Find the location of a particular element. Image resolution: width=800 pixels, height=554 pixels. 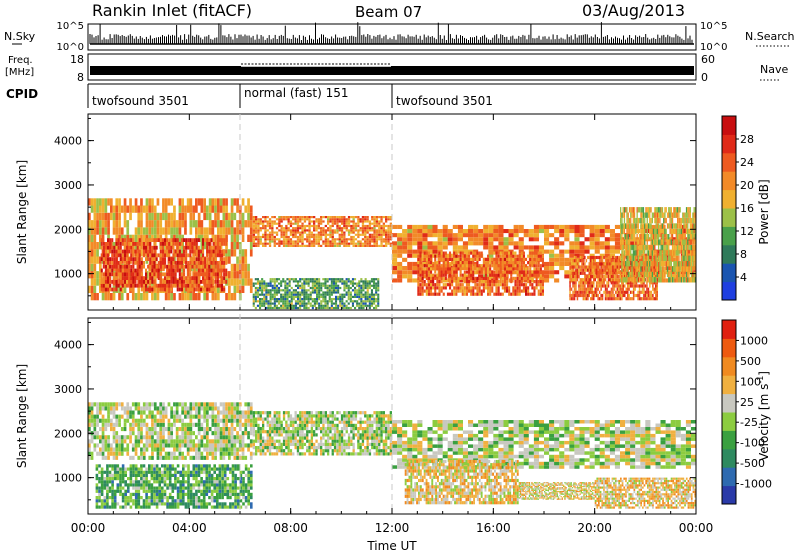

beam-label: Beam 07 is located at coordinates (388, 12).